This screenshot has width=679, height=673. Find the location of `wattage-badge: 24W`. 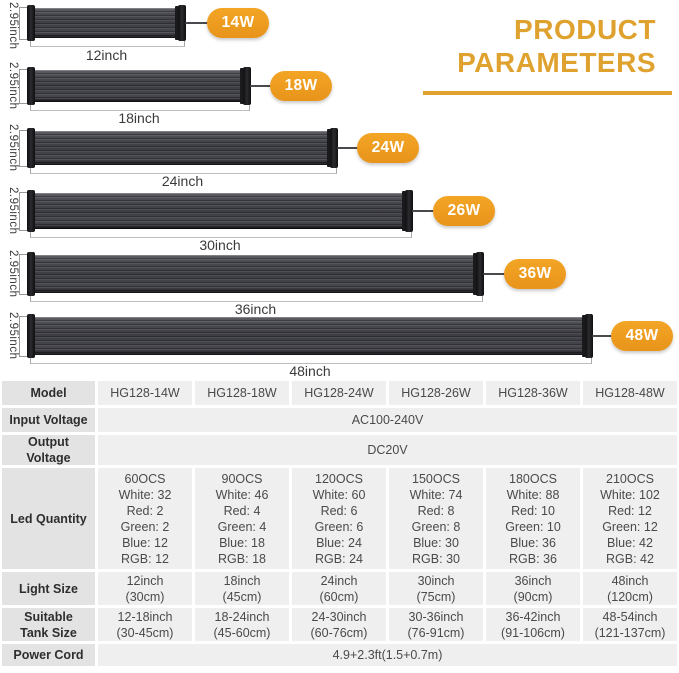

wattage-badge: 24W is located at coordinates (388, 148).